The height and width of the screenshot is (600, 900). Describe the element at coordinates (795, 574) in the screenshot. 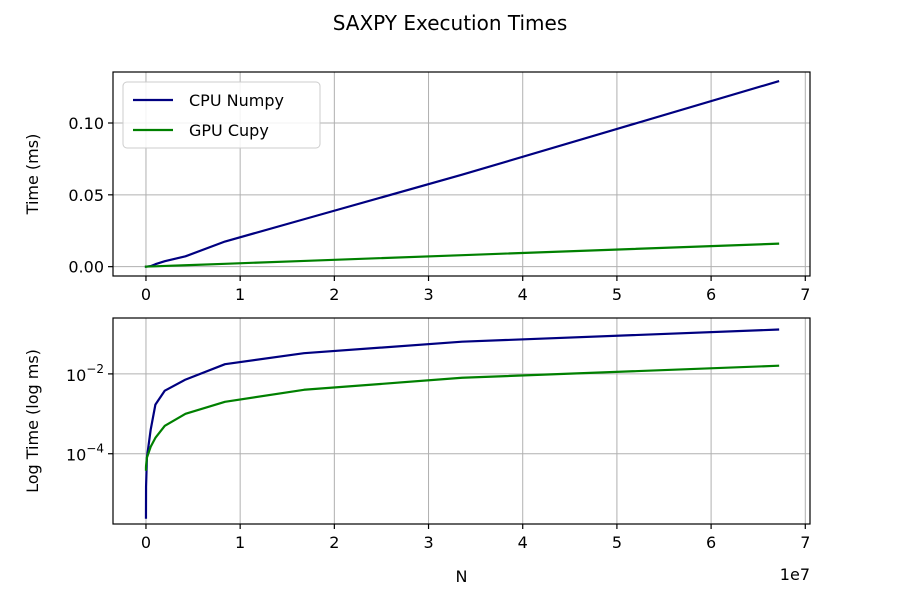

I see `x-axis-offset-label: 1e7` at that location.